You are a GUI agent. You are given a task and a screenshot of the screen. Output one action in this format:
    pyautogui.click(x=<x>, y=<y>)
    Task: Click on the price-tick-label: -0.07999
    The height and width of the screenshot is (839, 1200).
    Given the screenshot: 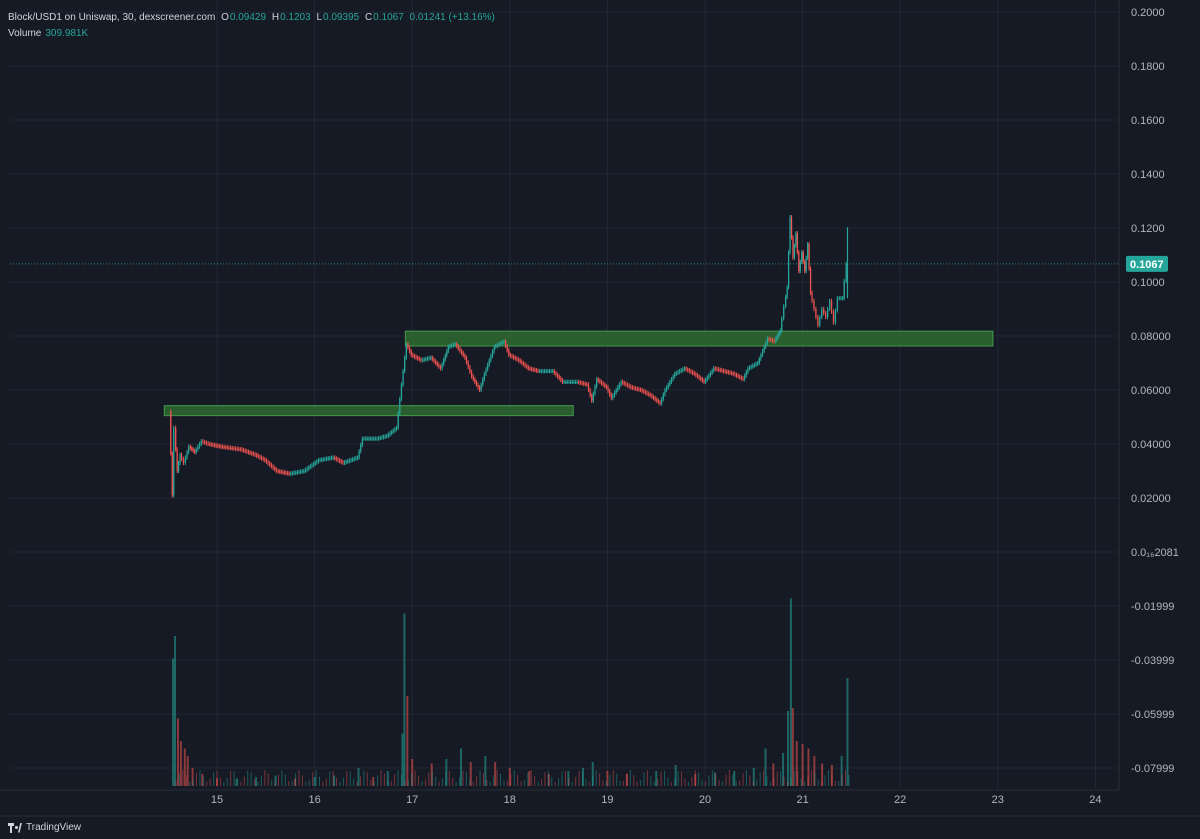 What is the action you would take?
    pyautogui.click(x=1152, y=769)
    